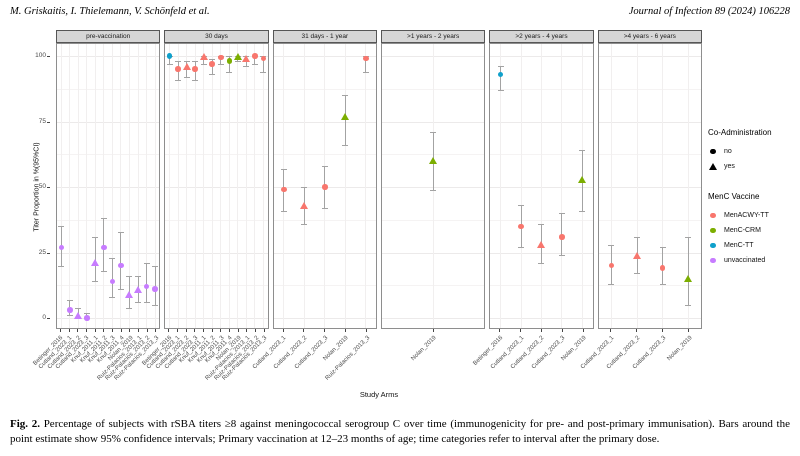 This screenshot has width=800, height=456. What do you see at coordinates (739, 245) in the screenshot?
I see `legend-item-label: MenC-TT` at bounding box center [739, 245].